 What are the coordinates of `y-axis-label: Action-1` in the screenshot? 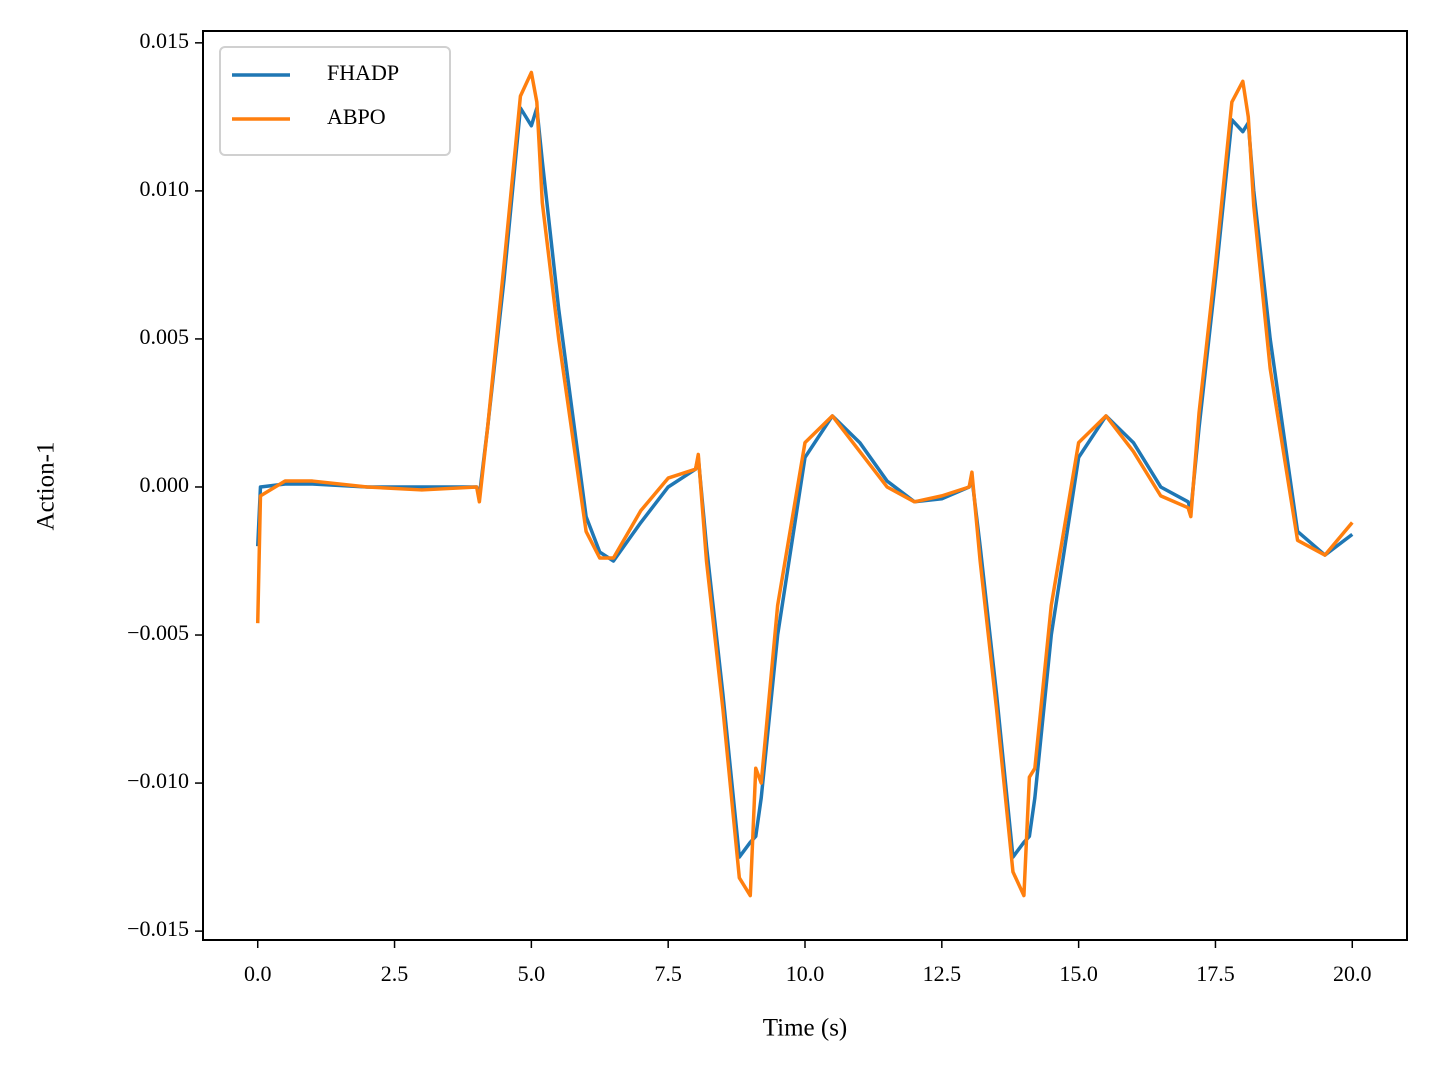 It's located at (46, 486).